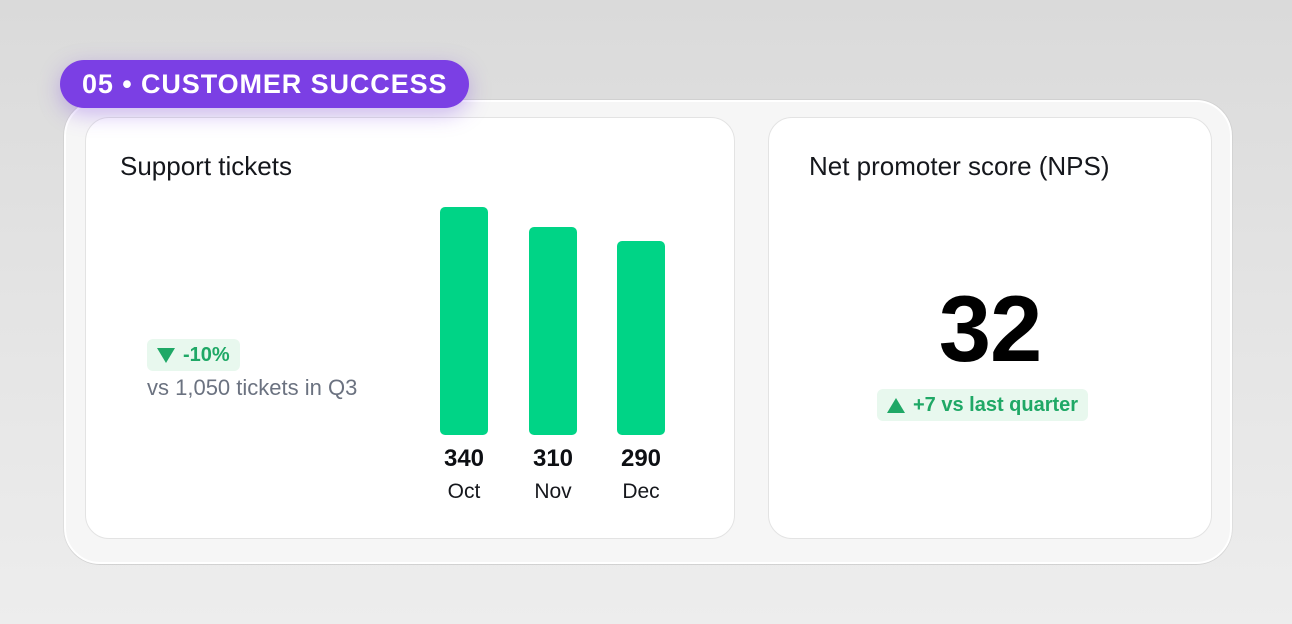 This screenshot has width=1292, height=624. Describe the element at coordinates (553, 491) in the screenshot. I see `bar-label-nov: Nov` at that location.